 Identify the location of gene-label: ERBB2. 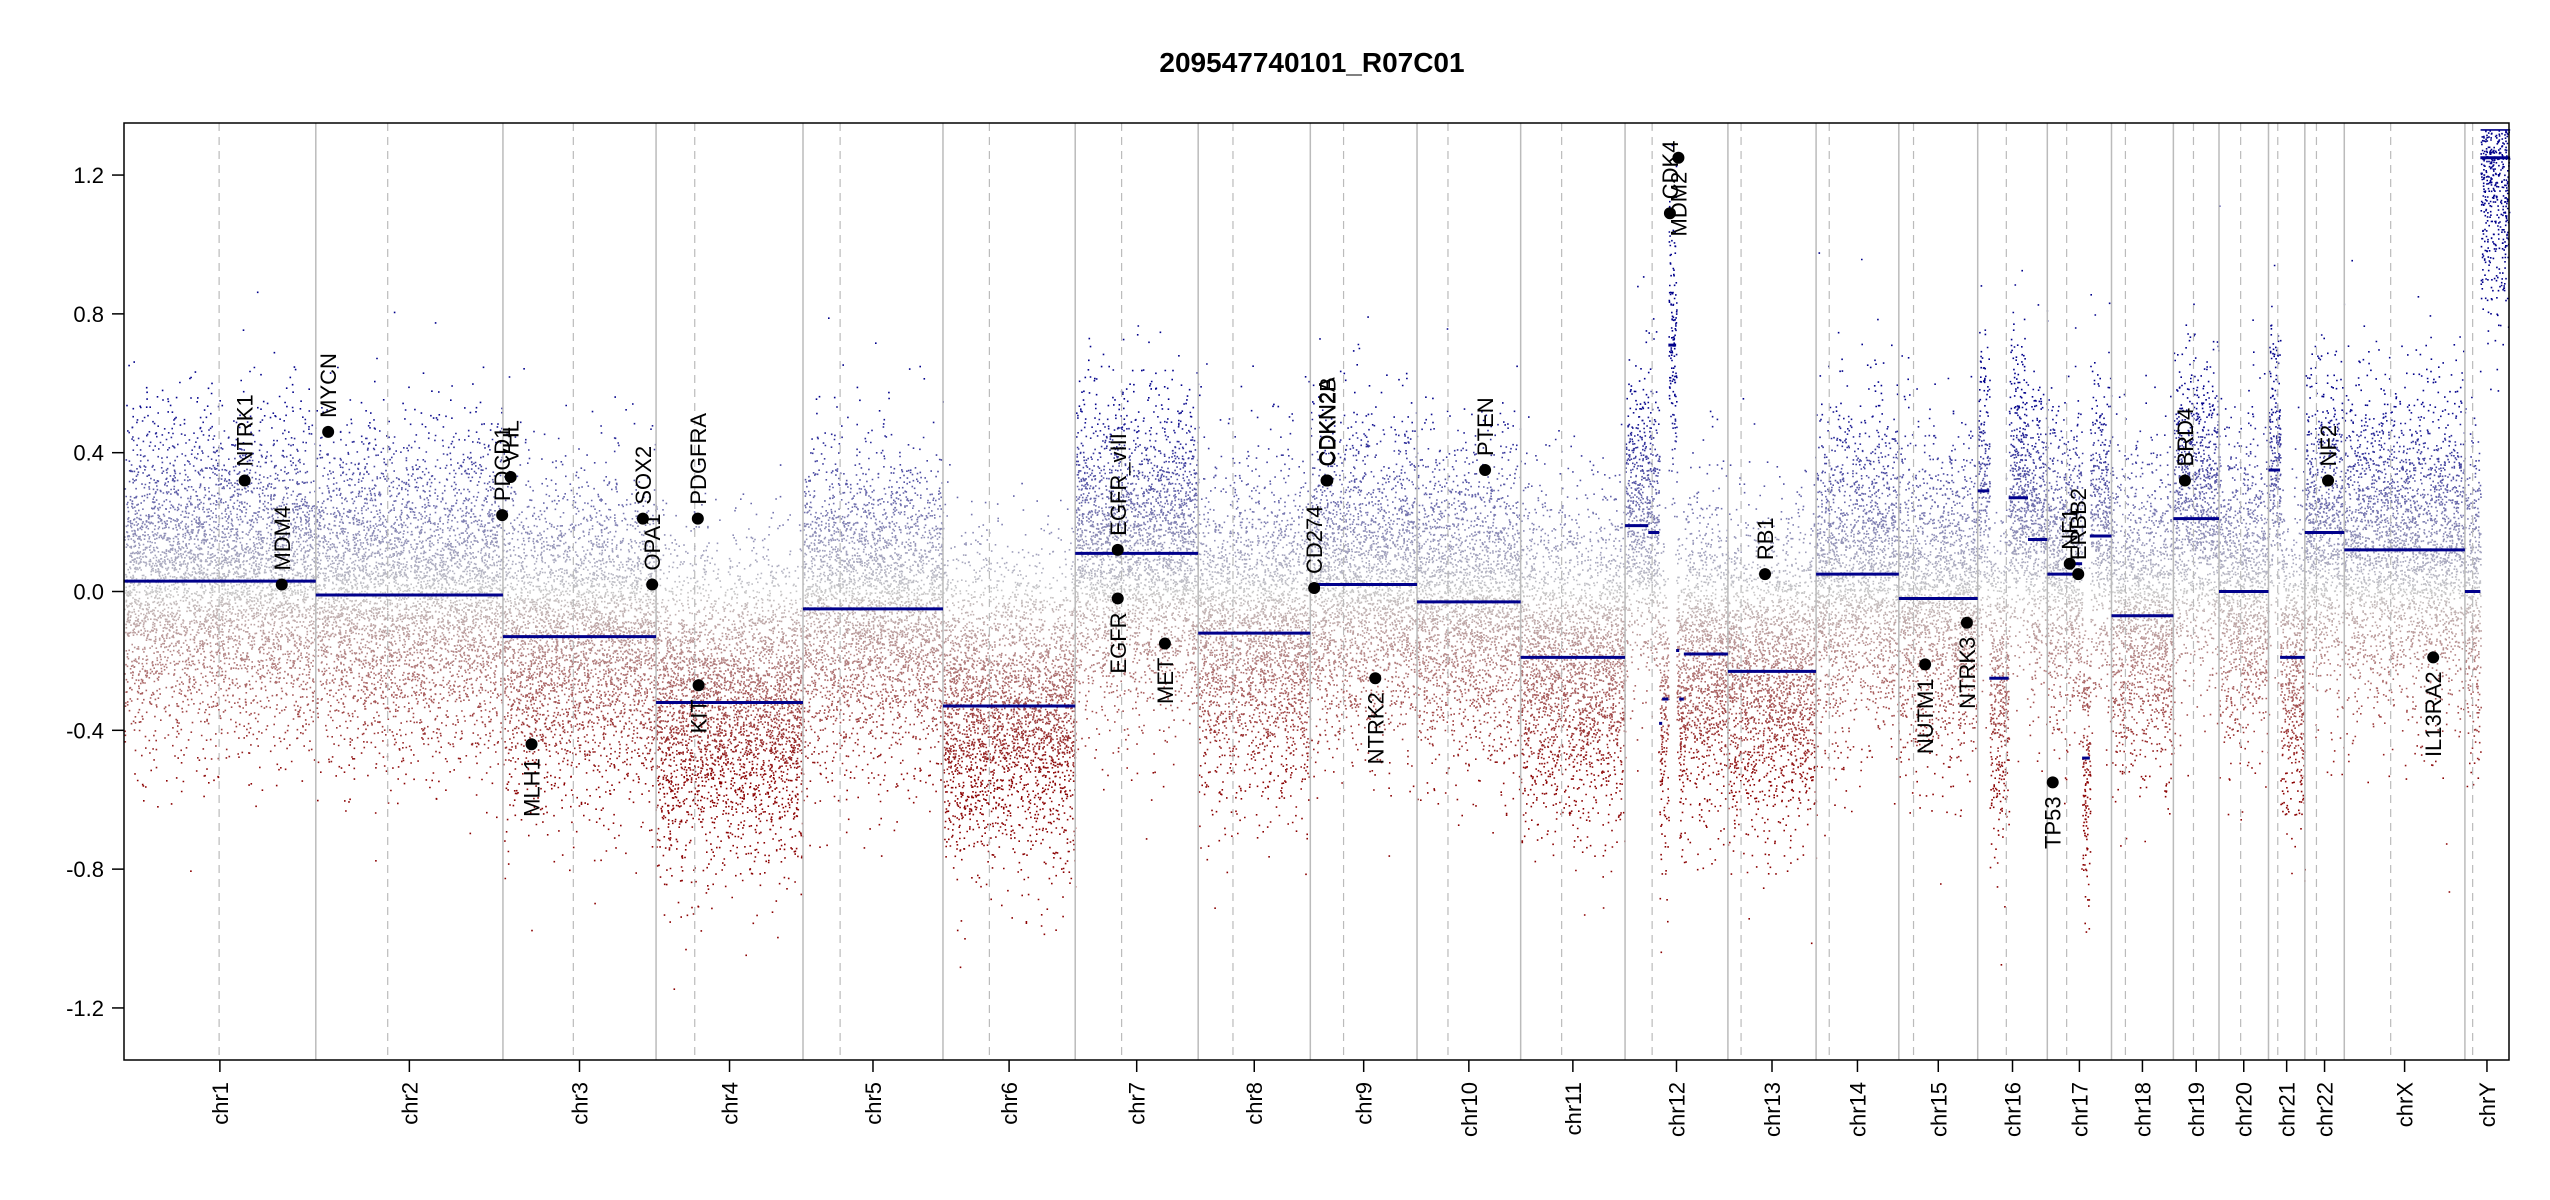
(2078, 524).